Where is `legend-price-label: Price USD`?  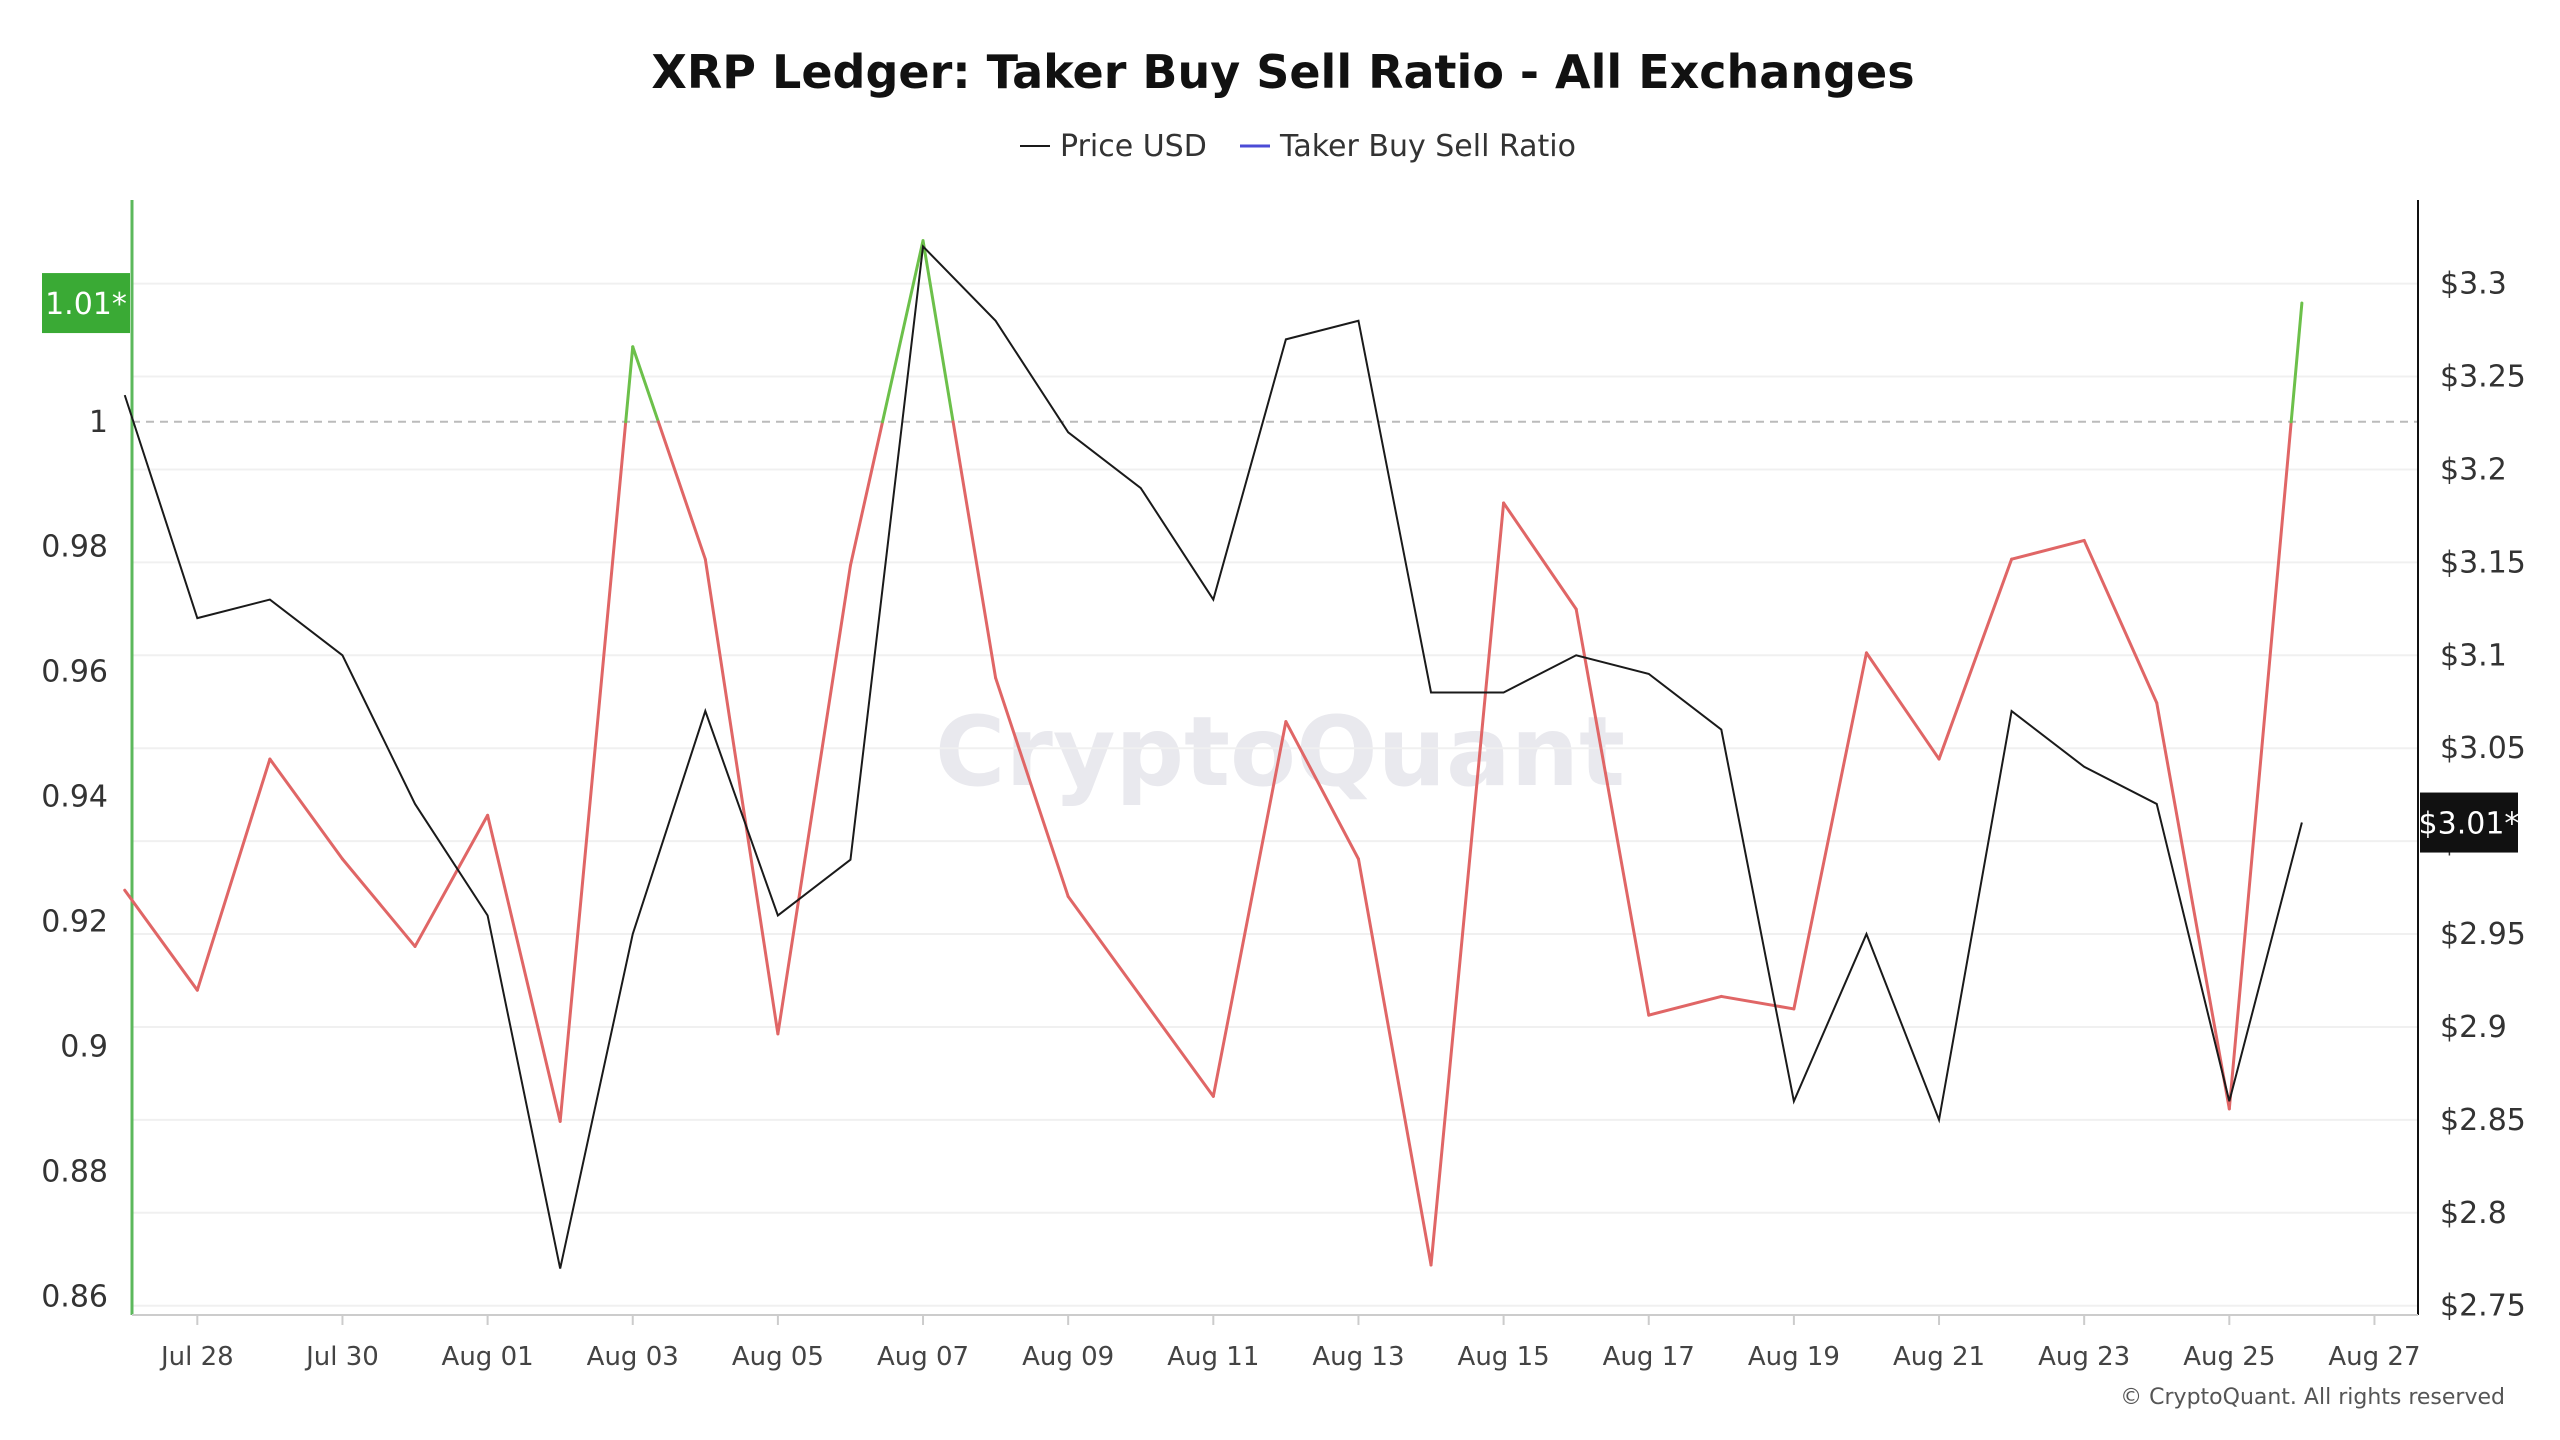
legend-price-label: Price USD is located at coordinates (1133, 146).